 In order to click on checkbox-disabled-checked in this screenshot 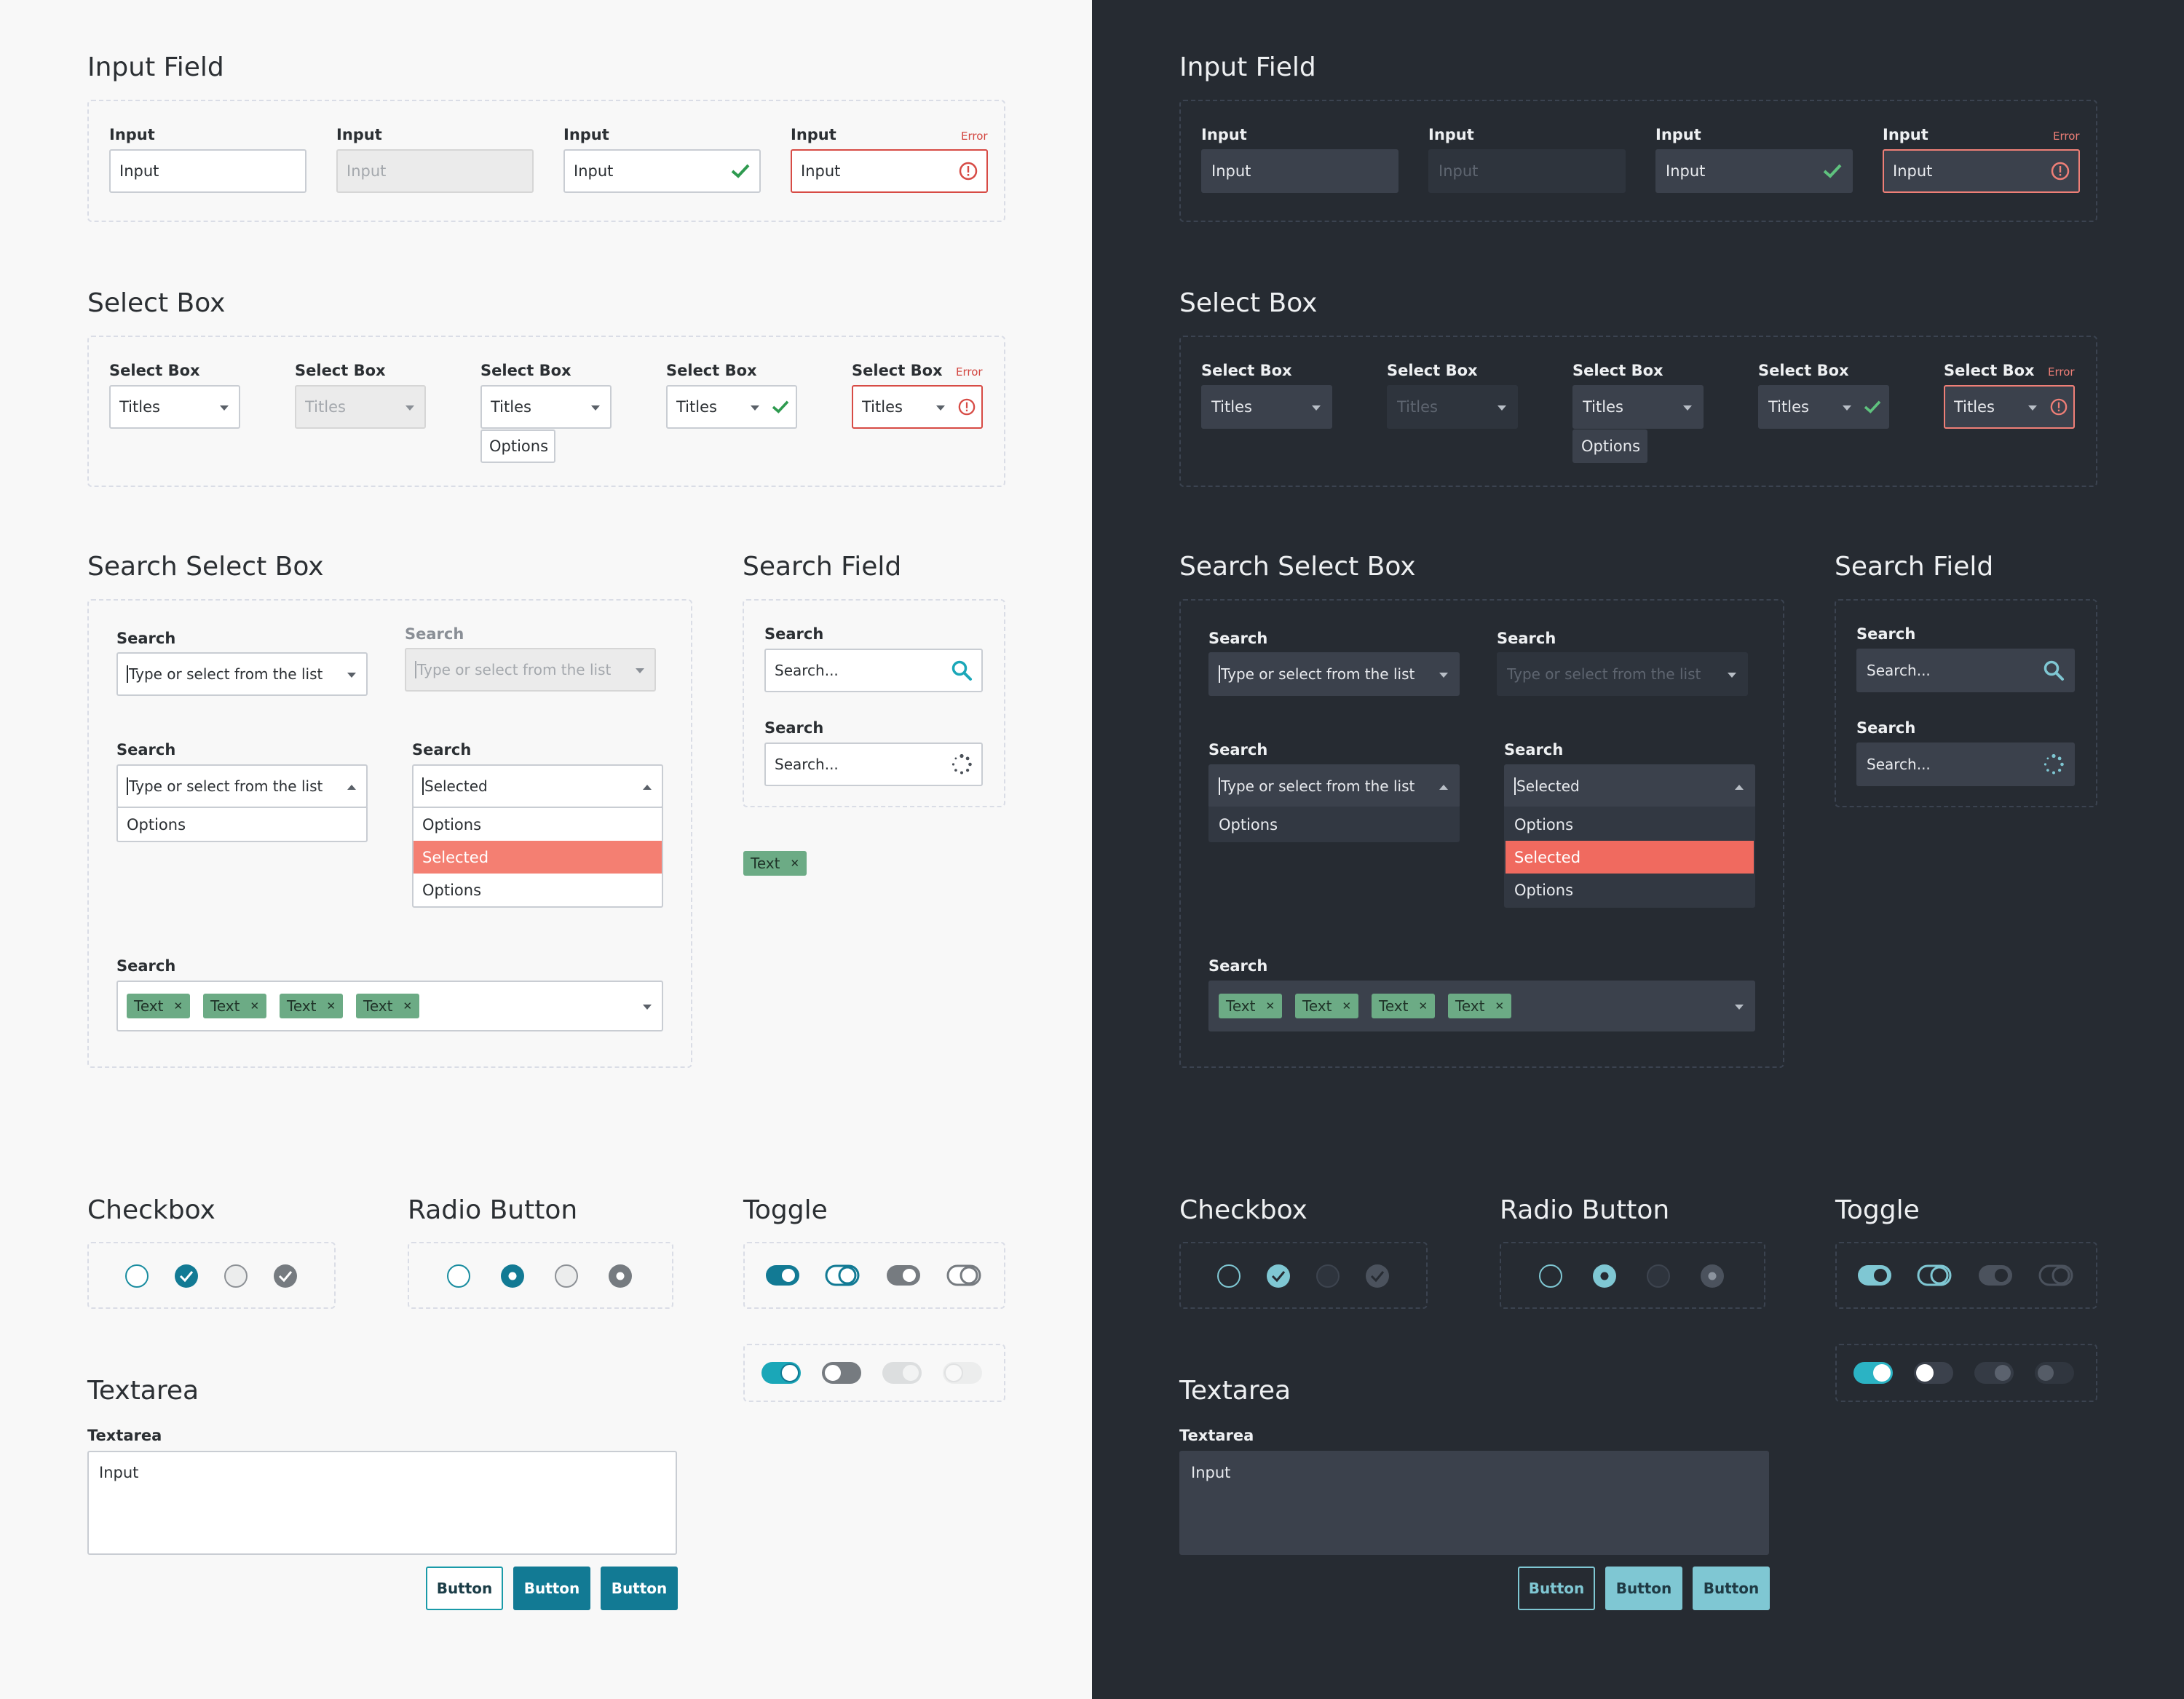, I will do `click(285, 1276)`.